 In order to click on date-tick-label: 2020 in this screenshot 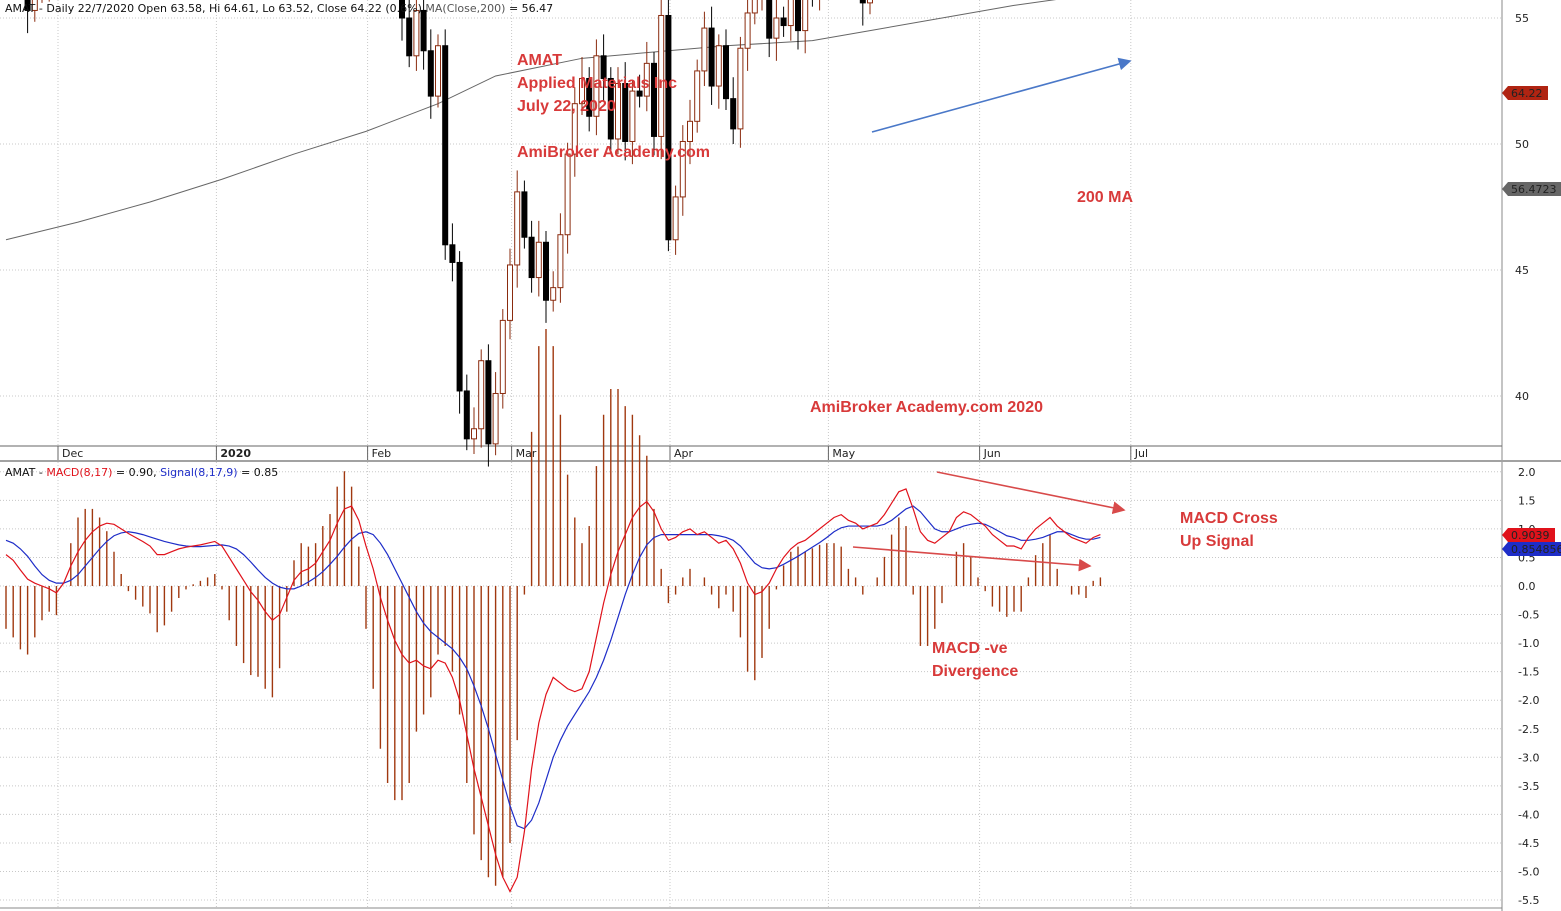, I will do `click(235, 453)`.